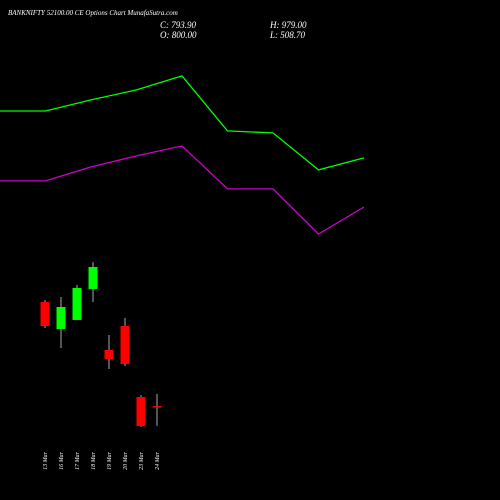 The image size is (500, 500). Describe the element at coordinates (178, 35) in the screenshot. I see `open-text: O: 800.00` at that location.